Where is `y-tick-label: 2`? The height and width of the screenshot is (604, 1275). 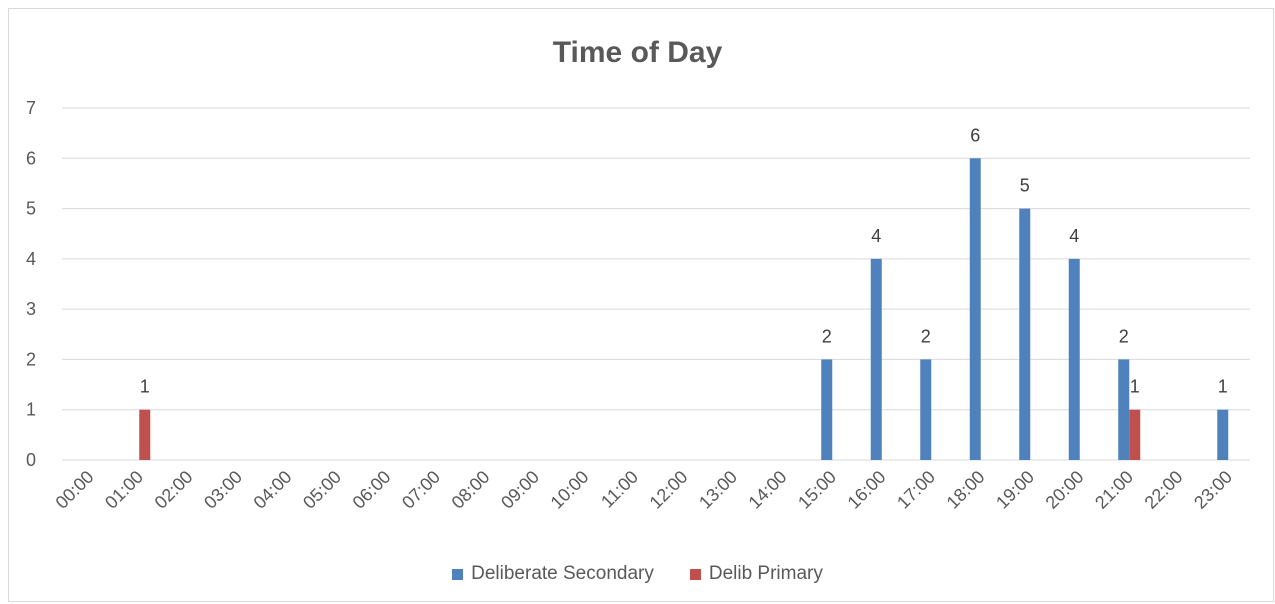
y-tick-label: 2 is located at coordinates (31, 359).